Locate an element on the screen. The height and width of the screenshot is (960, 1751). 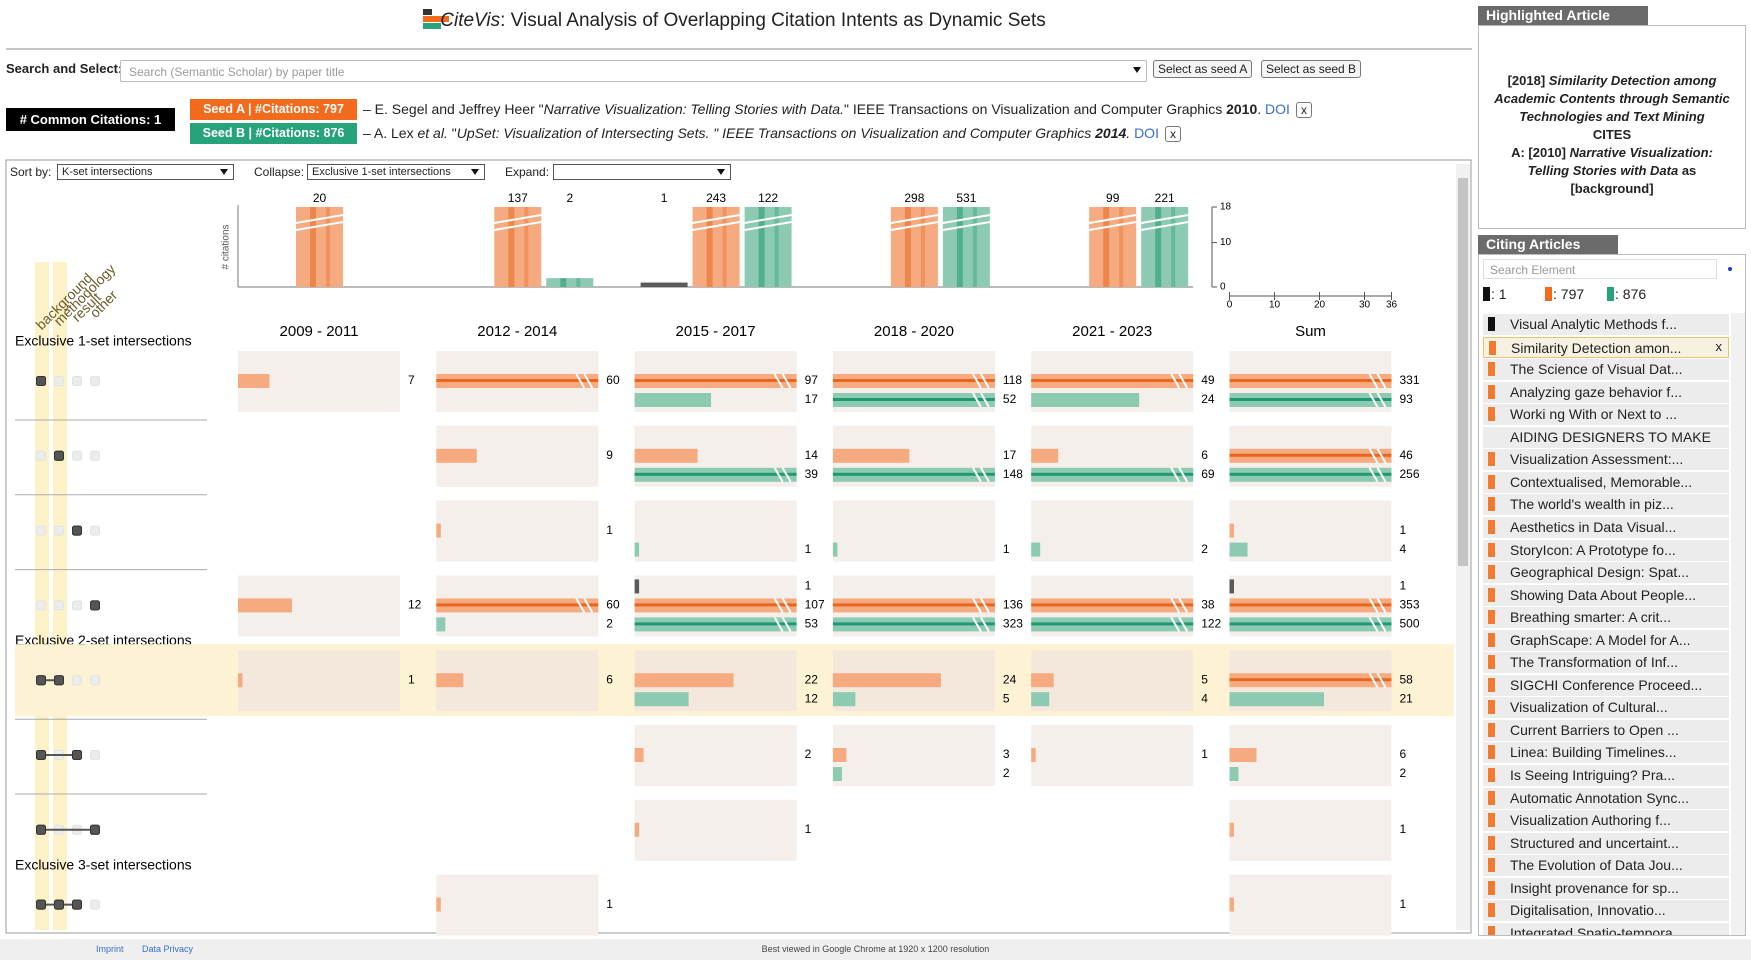
hist-value: 2 is located at coordinates (569, 198).